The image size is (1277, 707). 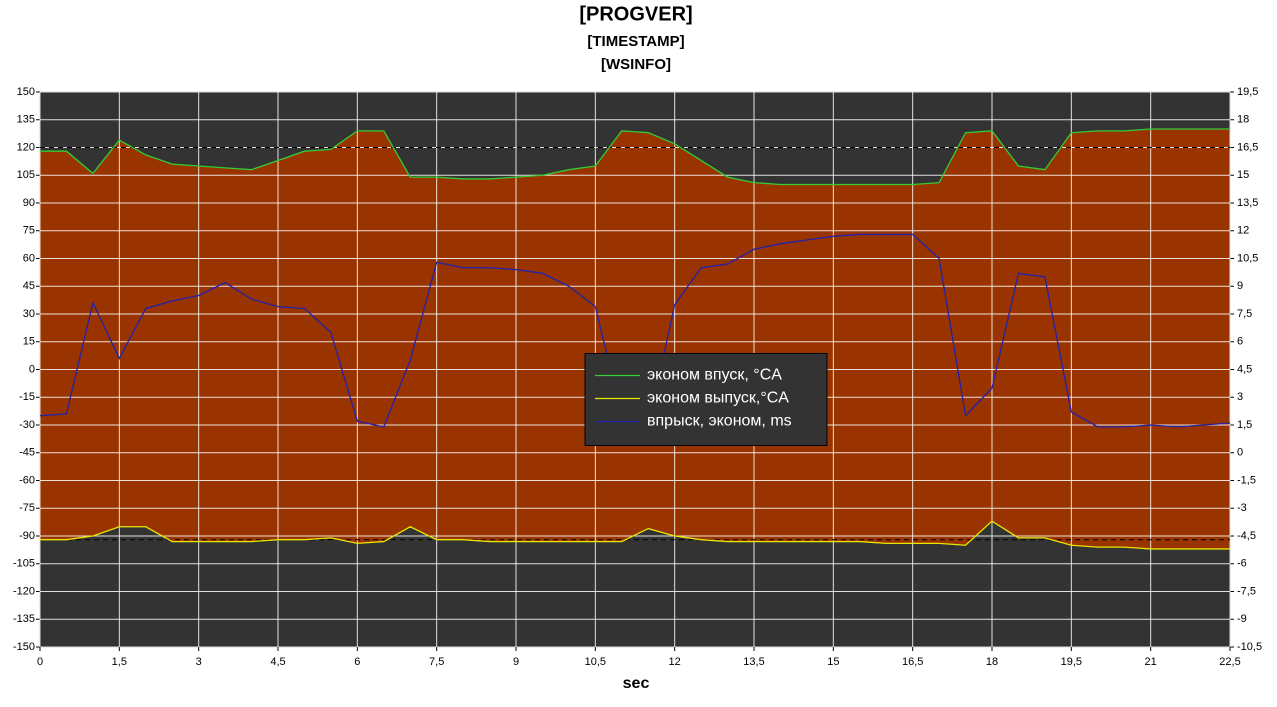 I want to click on chart-subtitle: [WSINFO], so click(x=636, y=64).